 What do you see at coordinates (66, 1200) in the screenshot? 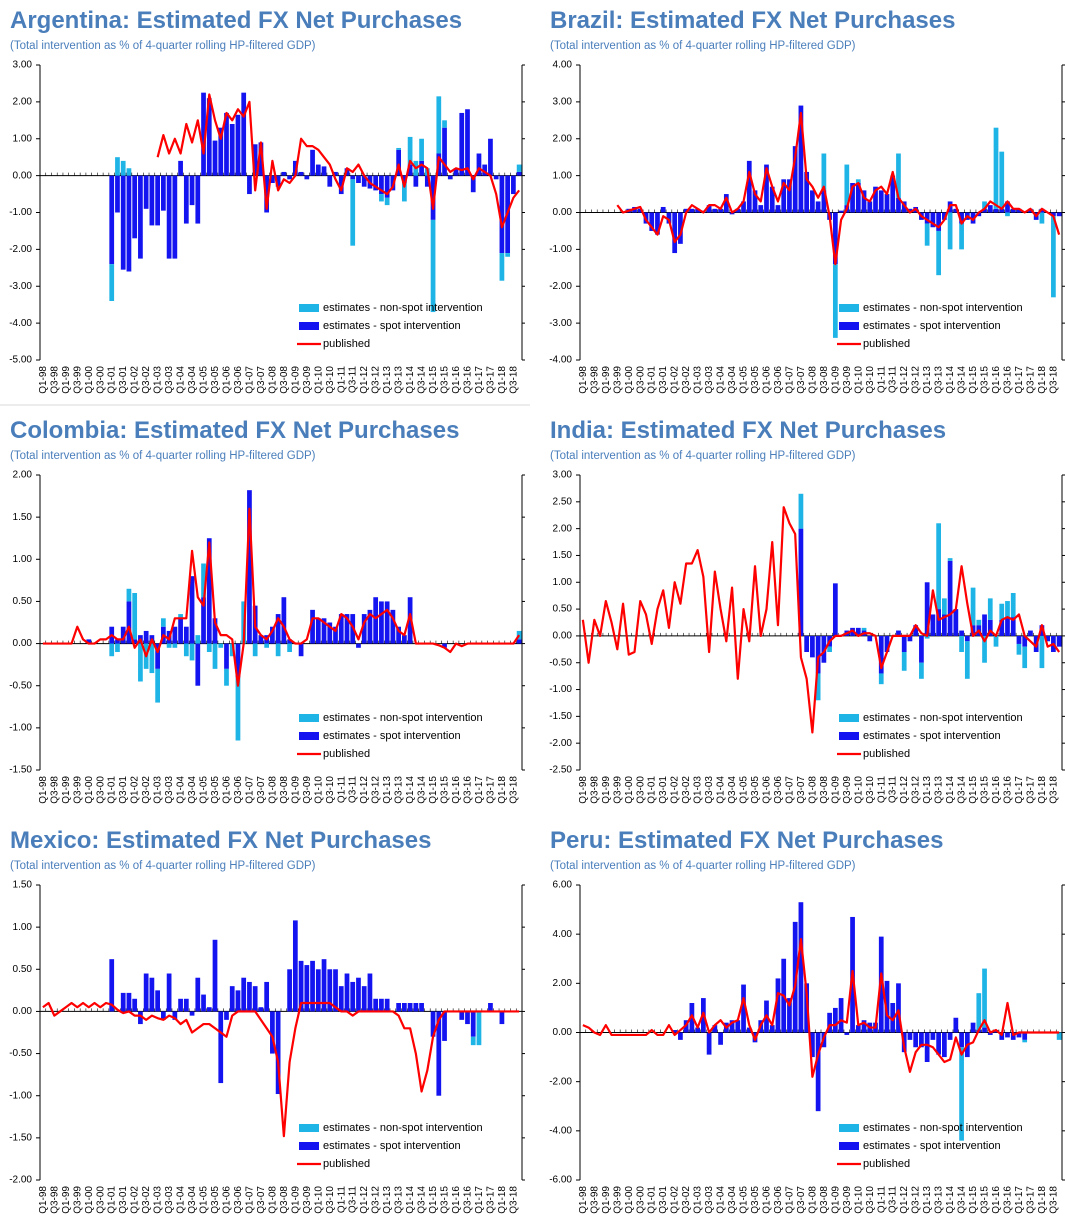
I see `x-tick-label: Q1-99` at bounding box center [66, 1200].